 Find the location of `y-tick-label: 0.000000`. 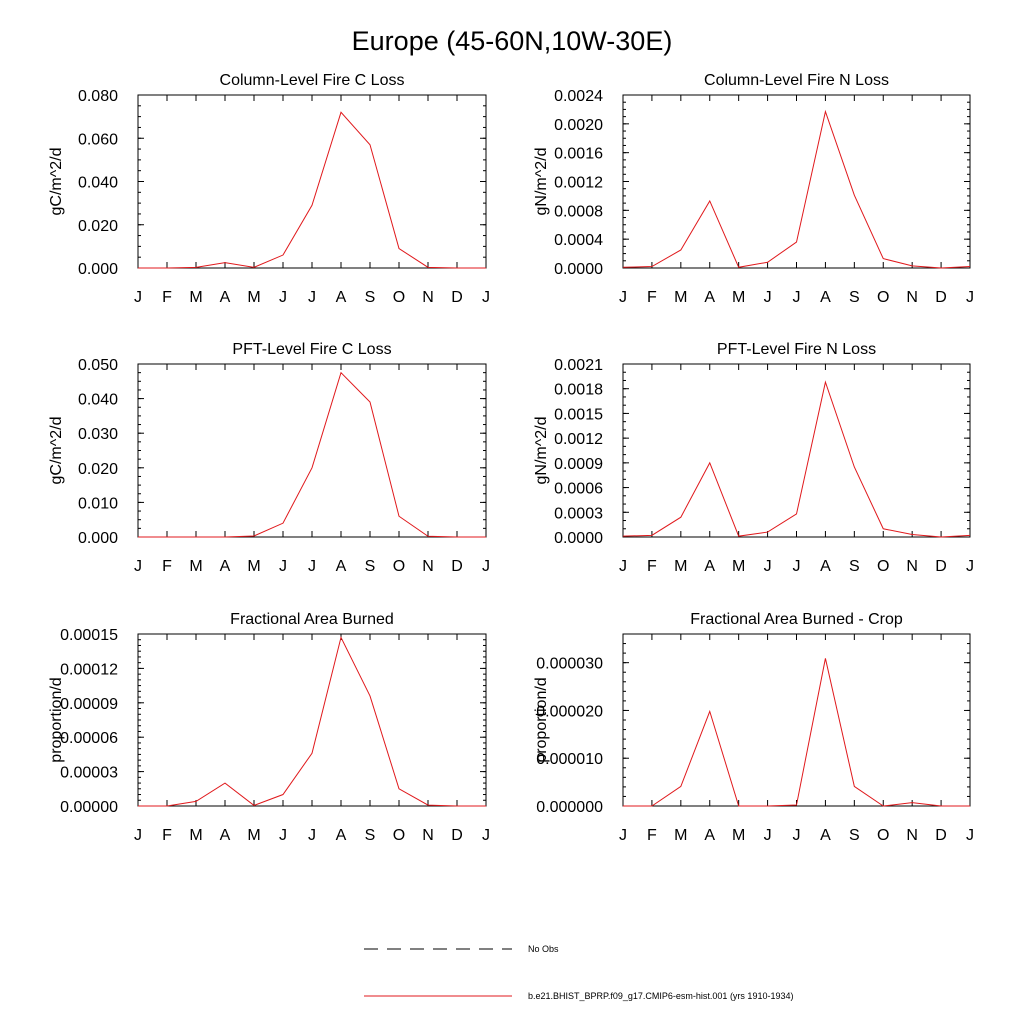

y-tick-label: 0.000000 is located at coordinates (569, 807).